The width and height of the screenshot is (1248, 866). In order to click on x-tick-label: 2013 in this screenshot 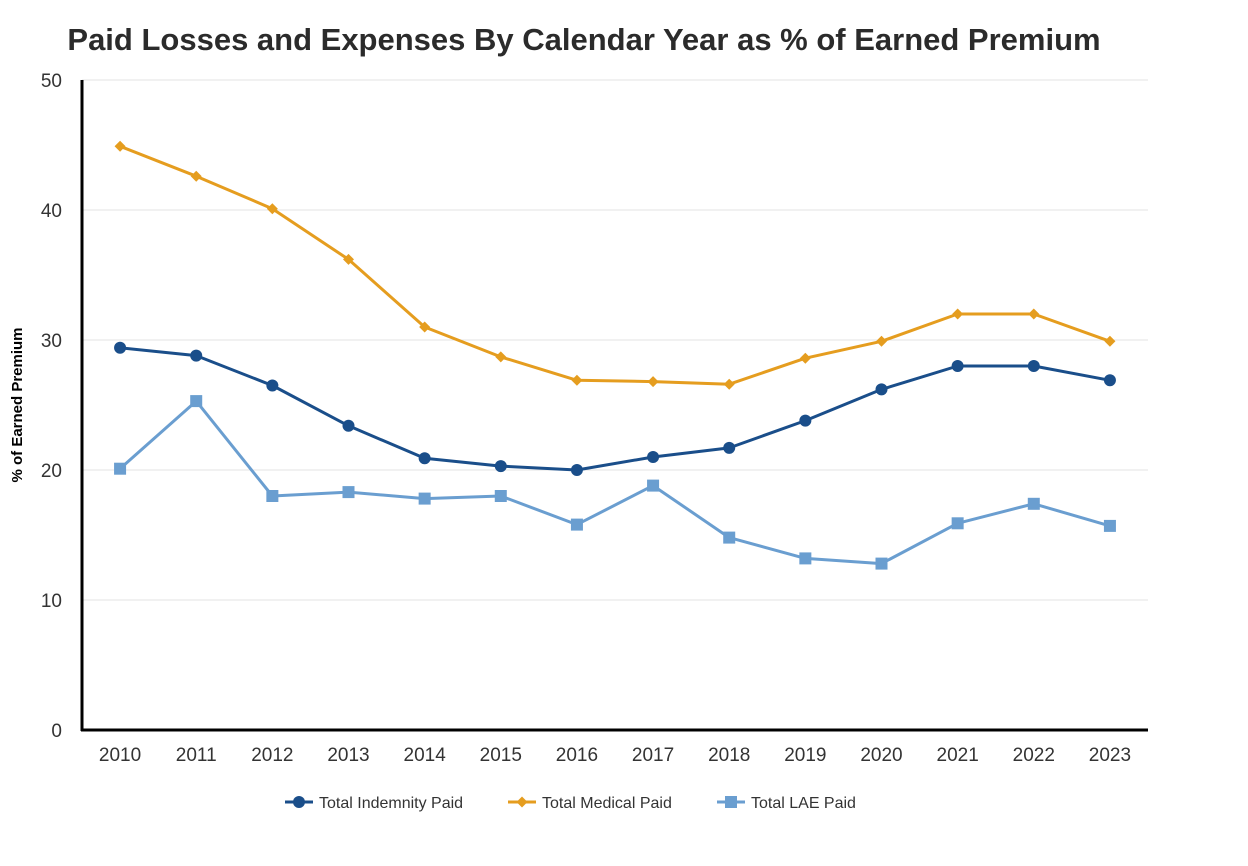, I will do `click(348, 755)`.